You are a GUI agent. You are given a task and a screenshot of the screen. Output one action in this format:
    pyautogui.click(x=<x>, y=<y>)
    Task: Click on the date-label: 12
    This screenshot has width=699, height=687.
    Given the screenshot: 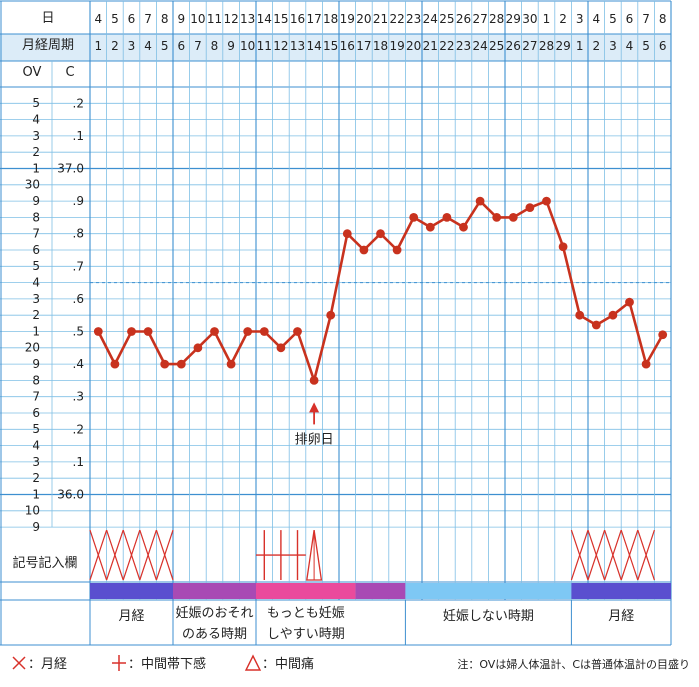 What is the action you would take?
    pyautogui.click(x=230, y=19)
    